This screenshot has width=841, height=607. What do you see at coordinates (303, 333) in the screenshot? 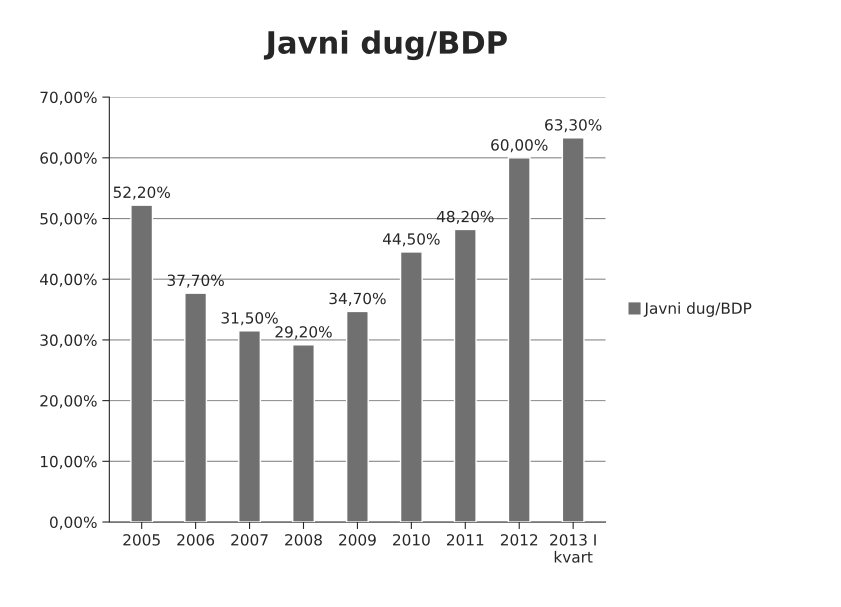
I see `data-label: 29,20%` at bounding box center [303, 333].